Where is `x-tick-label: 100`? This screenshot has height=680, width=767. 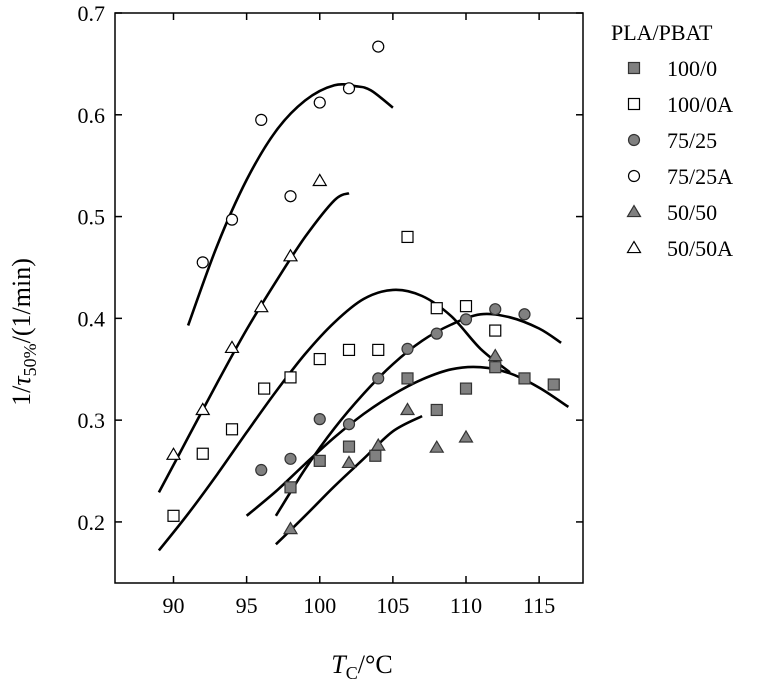
x-tick-label: 100 is located at coordinates (319, 605).